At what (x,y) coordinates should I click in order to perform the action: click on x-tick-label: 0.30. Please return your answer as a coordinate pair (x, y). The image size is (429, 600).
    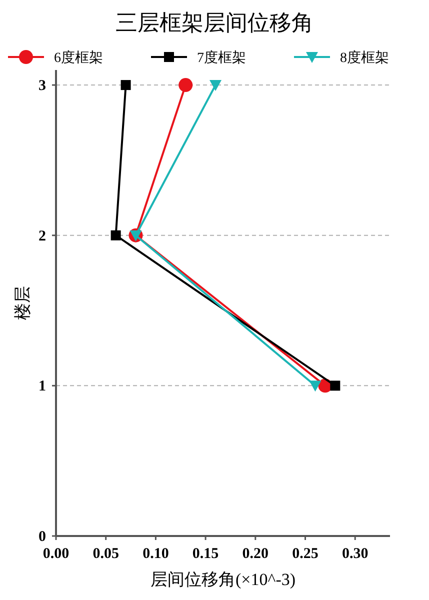
    Looking at the image, I should click on (355, 554).